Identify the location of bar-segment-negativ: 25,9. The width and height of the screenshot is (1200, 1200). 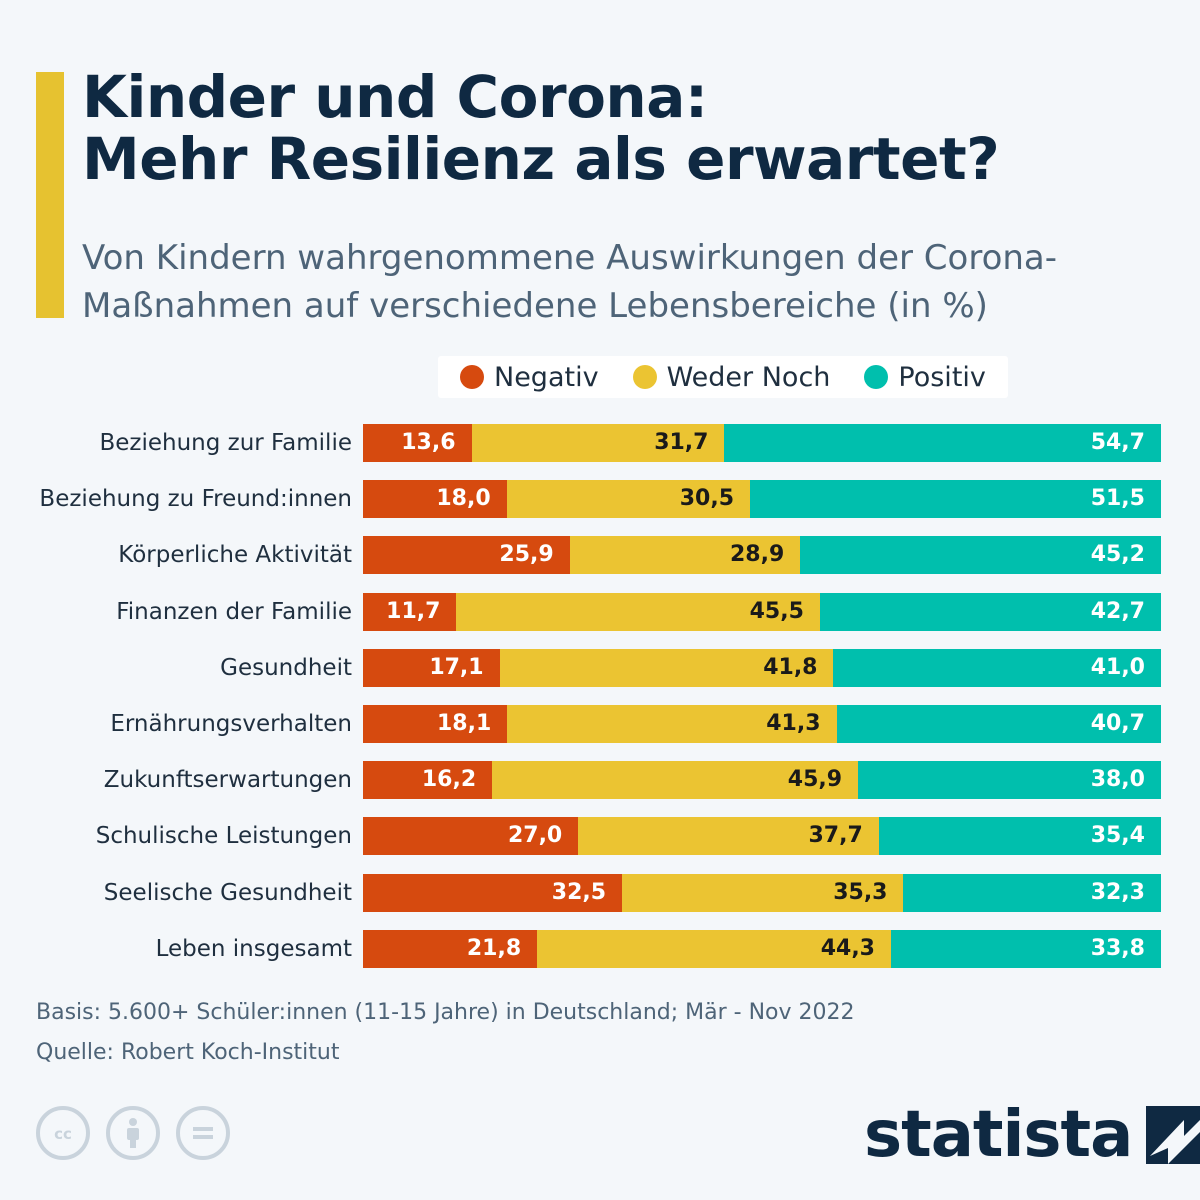
(466, 555).